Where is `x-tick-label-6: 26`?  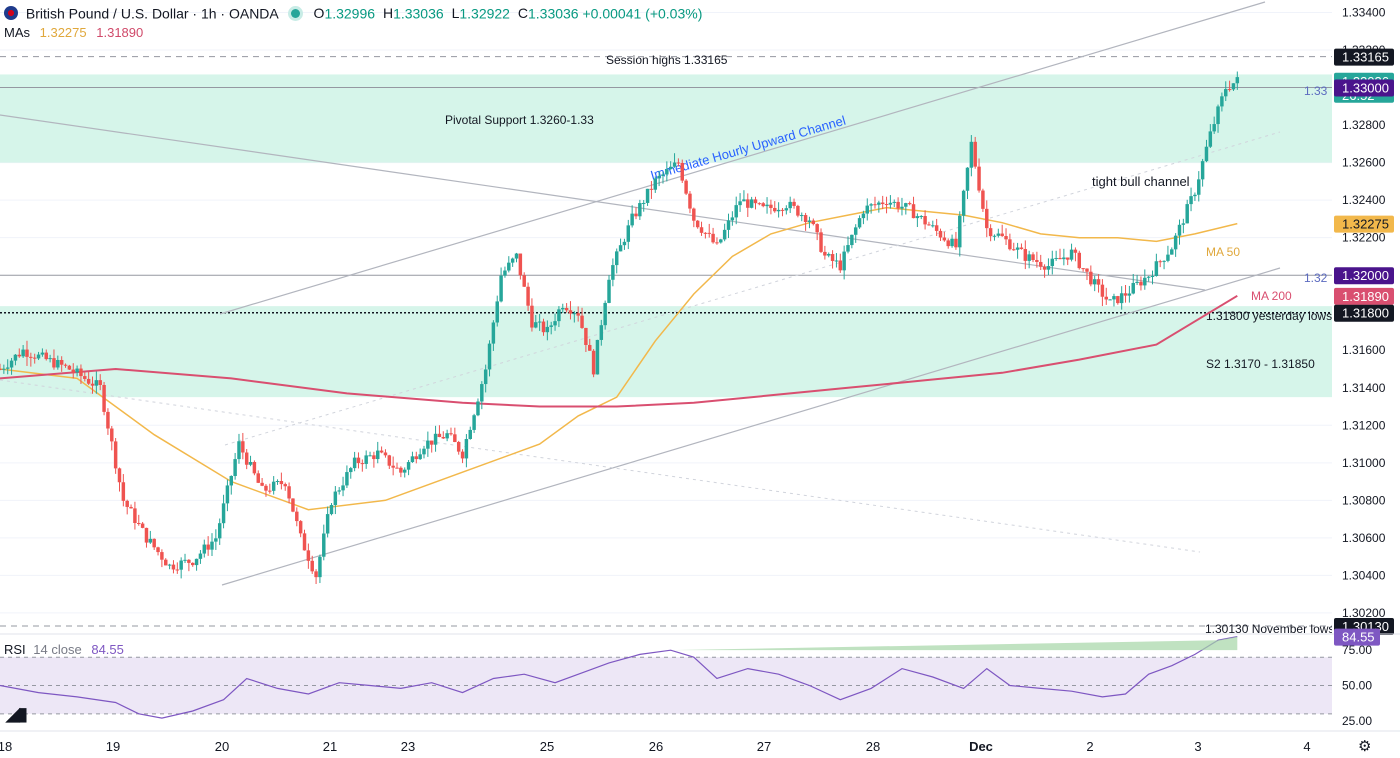 x-tick-label-6: 26 is located at coordinates (656, 746).